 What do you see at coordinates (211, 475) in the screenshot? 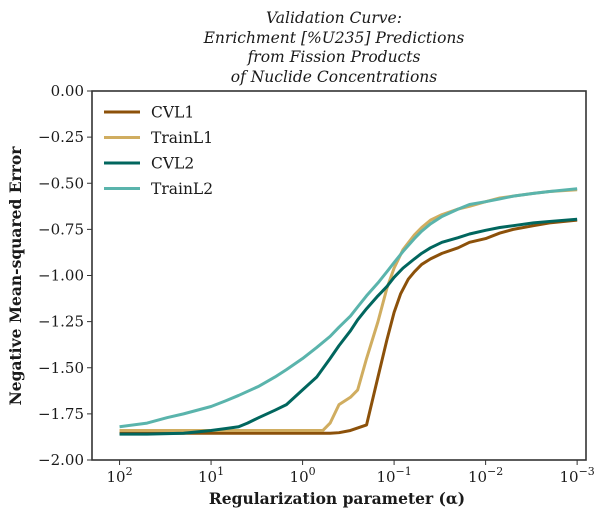
I see `x-tick-label: 10¹` at bounding box center [211, 475].